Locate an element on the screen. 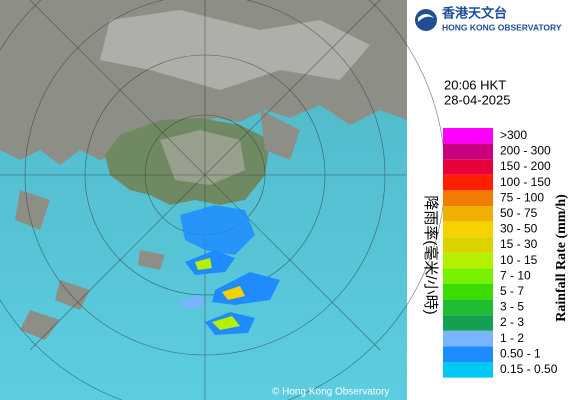 The height and width of the screenshot is (400, 577). legend-title-chinese: 降雨率(毫米/小時) is located at coordinates (431, 254).